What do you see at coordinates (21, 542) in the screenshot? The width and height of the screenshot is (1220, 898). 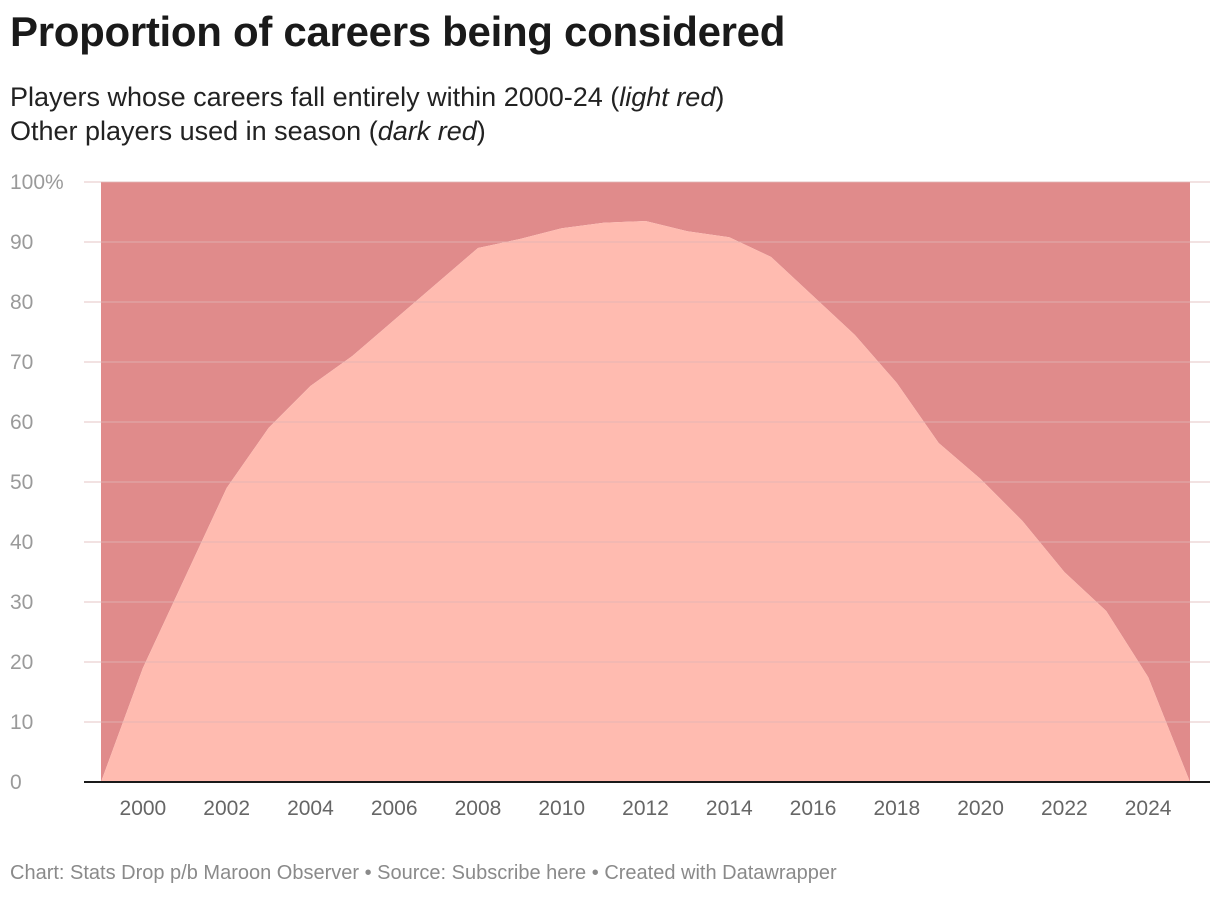 I see `y-tick-label: 40` at bounding box center [21, 542].